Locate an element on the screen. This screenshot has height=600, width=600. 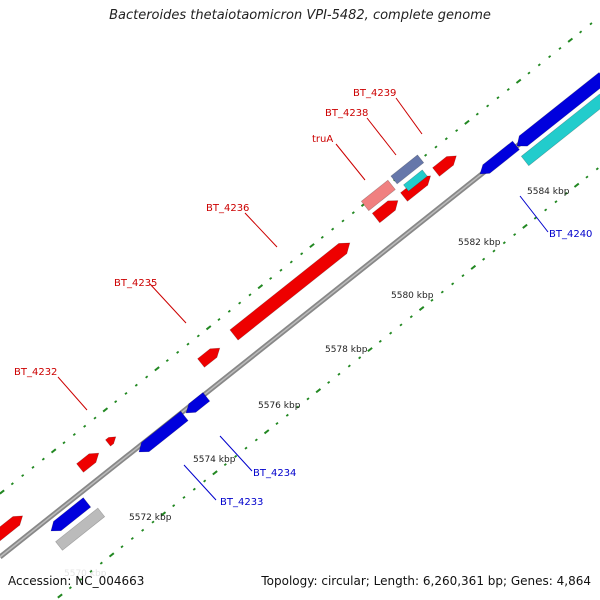
gene-label-bt4239: BT_4239 is located at coordinates (374, 93).